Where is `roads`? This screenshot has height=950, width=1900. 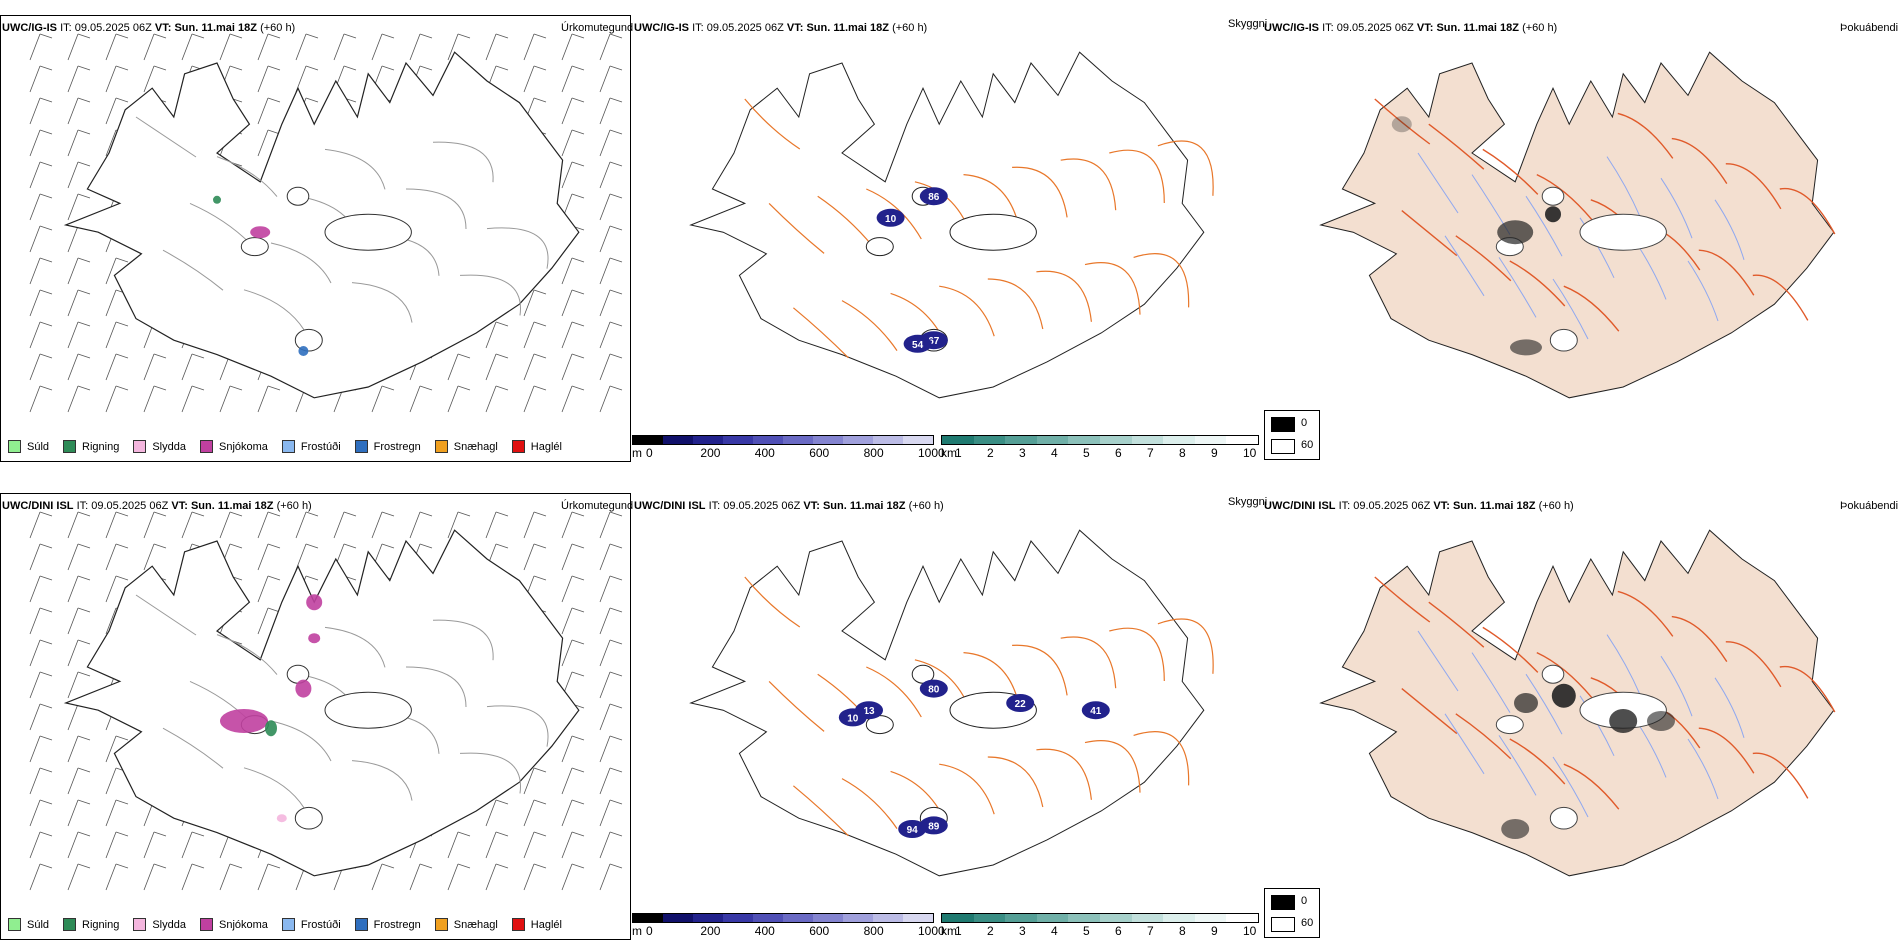
roads is located at coordinates (979, 228).